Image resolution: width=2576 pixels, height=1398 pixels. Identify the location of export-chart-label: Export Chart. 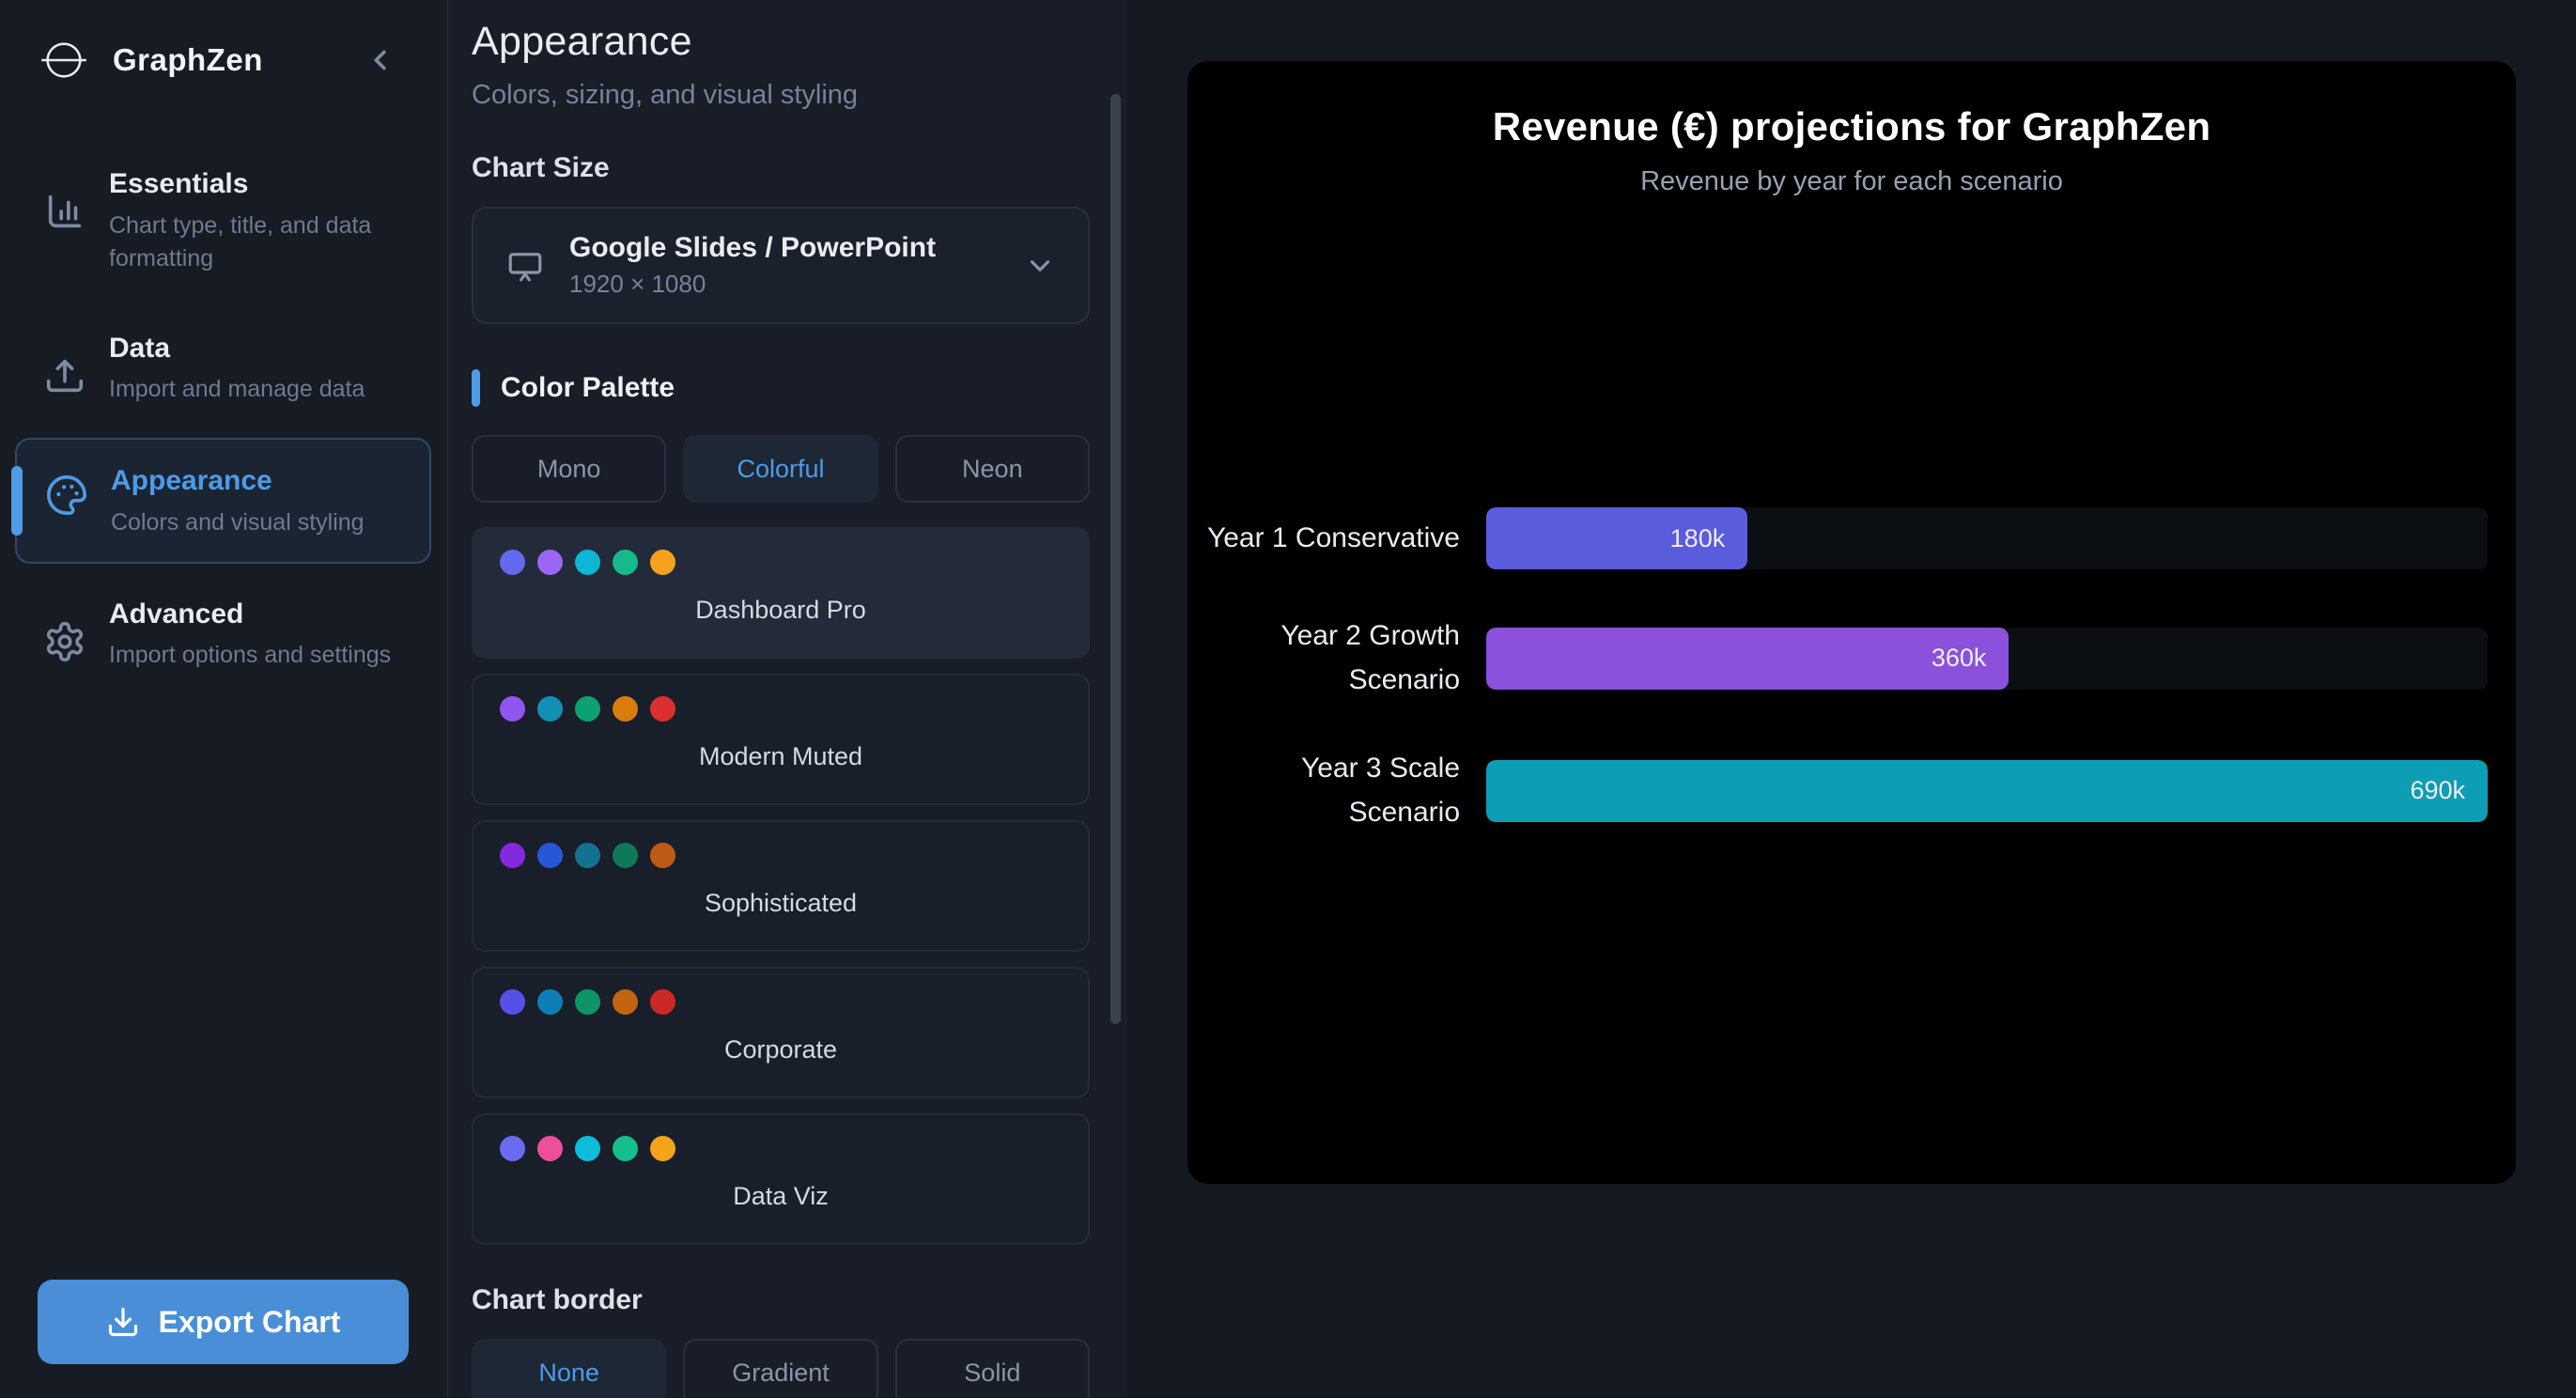
(249, 1321).